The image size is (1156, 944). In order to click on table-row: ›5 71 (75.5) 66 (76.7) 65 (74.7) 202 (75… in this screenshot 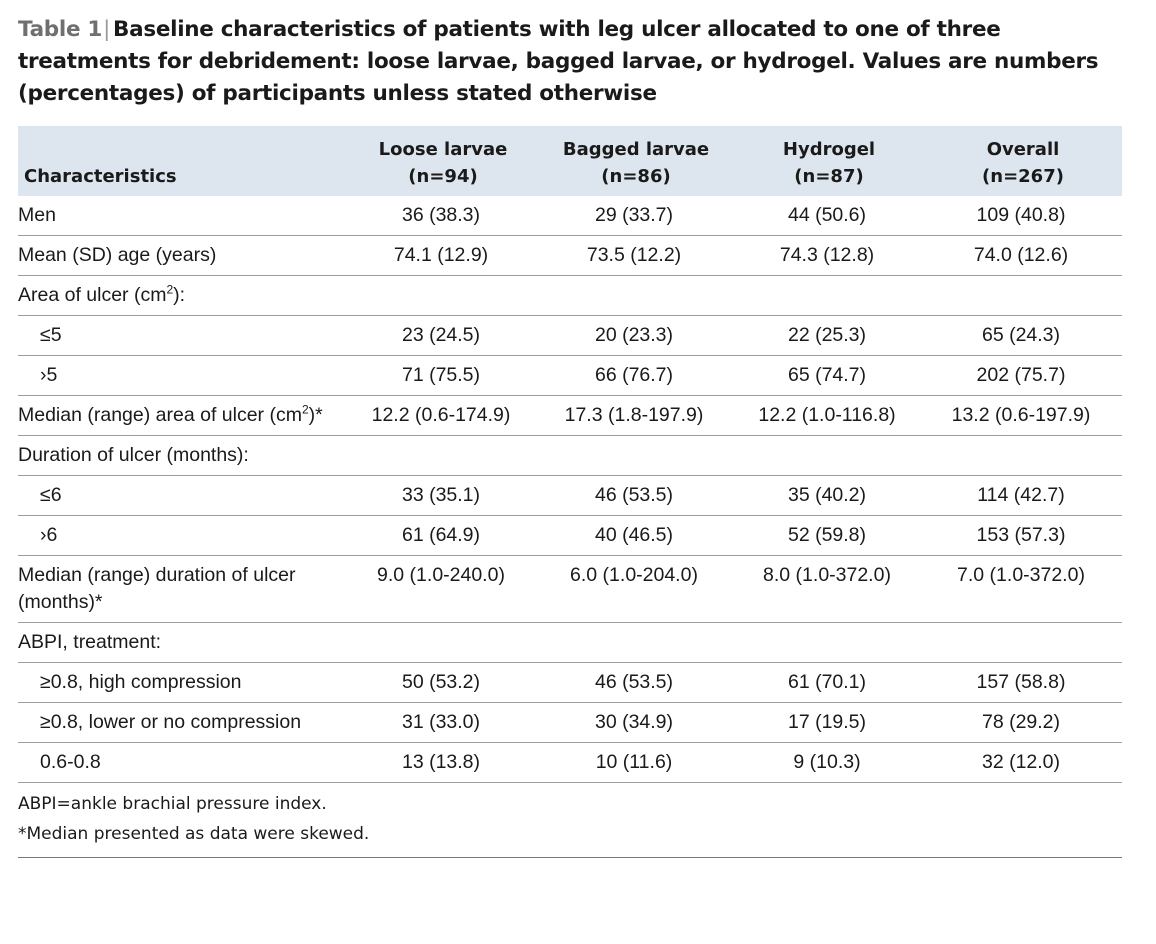, I will do `click(570, 375)`.